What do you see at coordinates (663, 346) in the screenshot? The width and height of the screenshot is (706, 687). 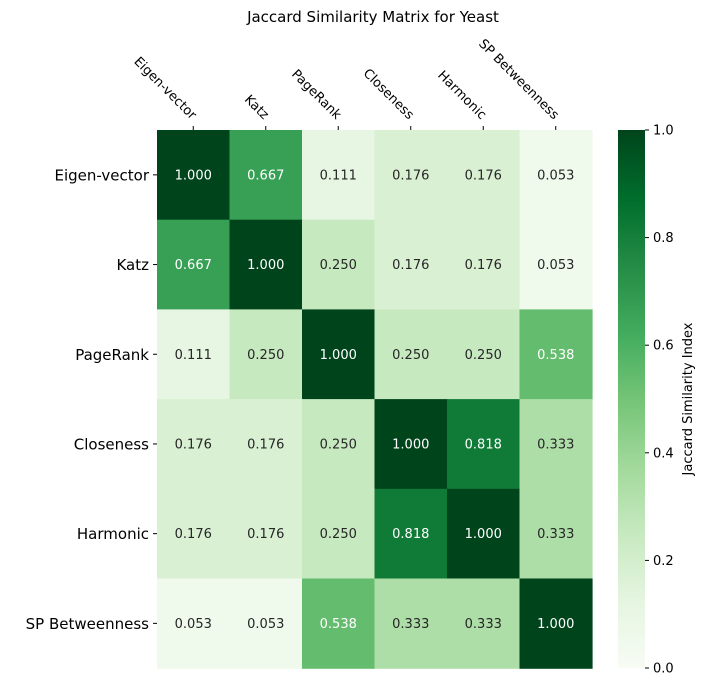 I see `colorbar-tick-label: 0.6` at bounding box center [663, 346].